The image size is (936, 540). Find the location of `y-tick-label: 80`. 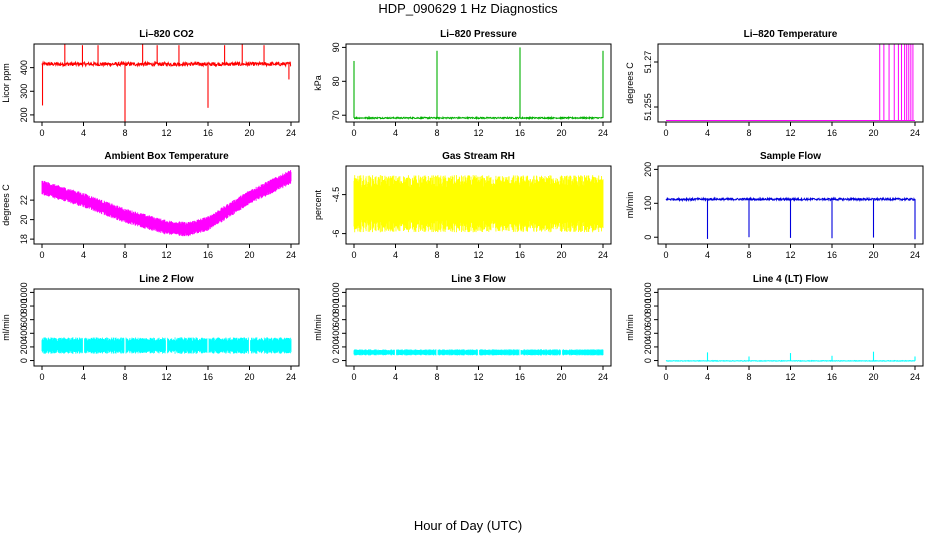

y-tick-label: 80 is located at coordinates (336, 81).